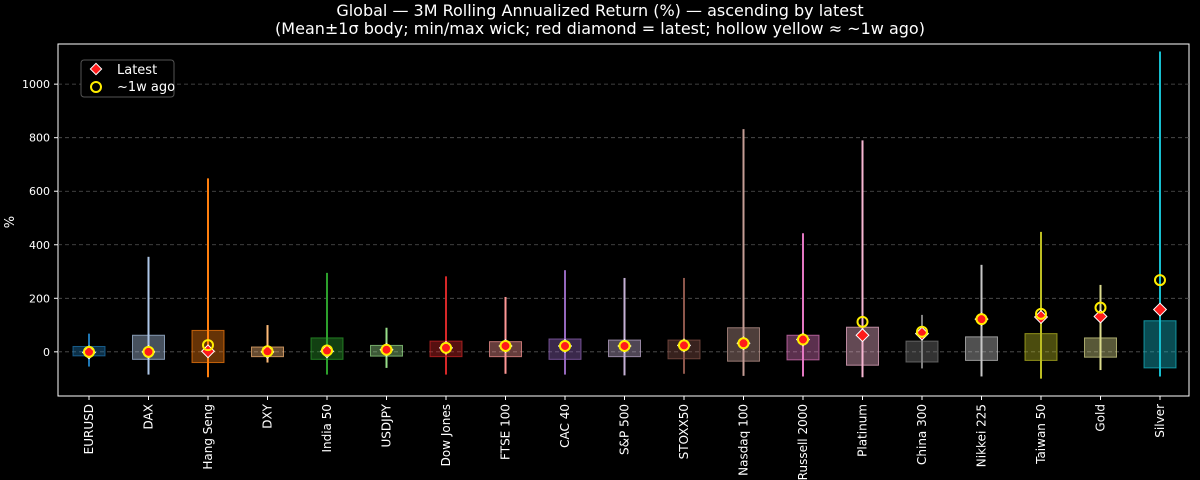 Image resolution: width=1200 pixels, height=480 pixels. I want to click on legend-latest-label: Latest, so click(137, 70).